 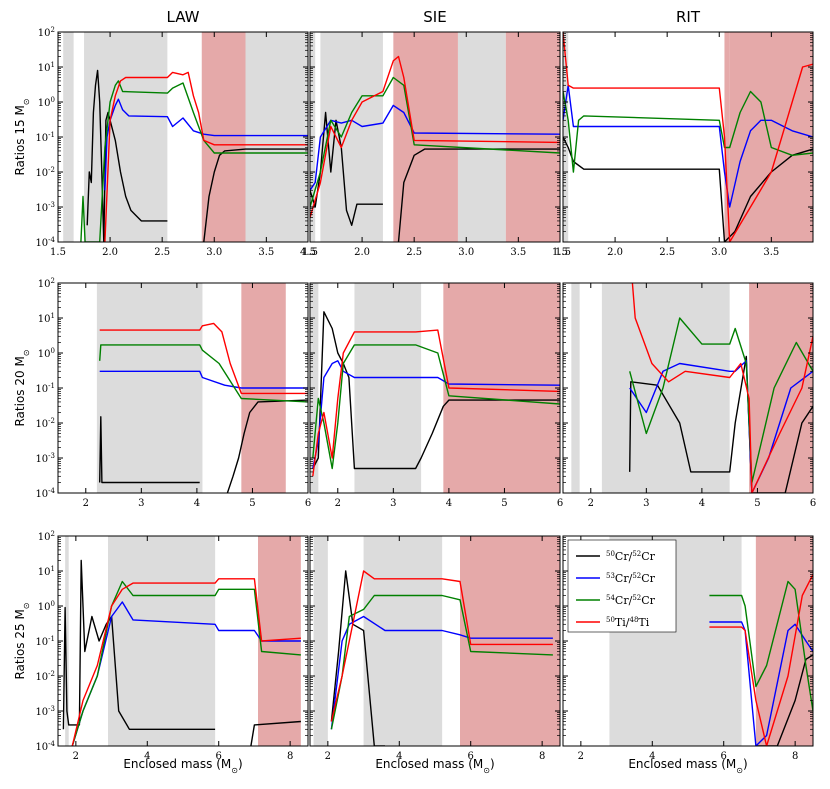 I want to click on legend-mass1: 53, so click(x=610, y=576).